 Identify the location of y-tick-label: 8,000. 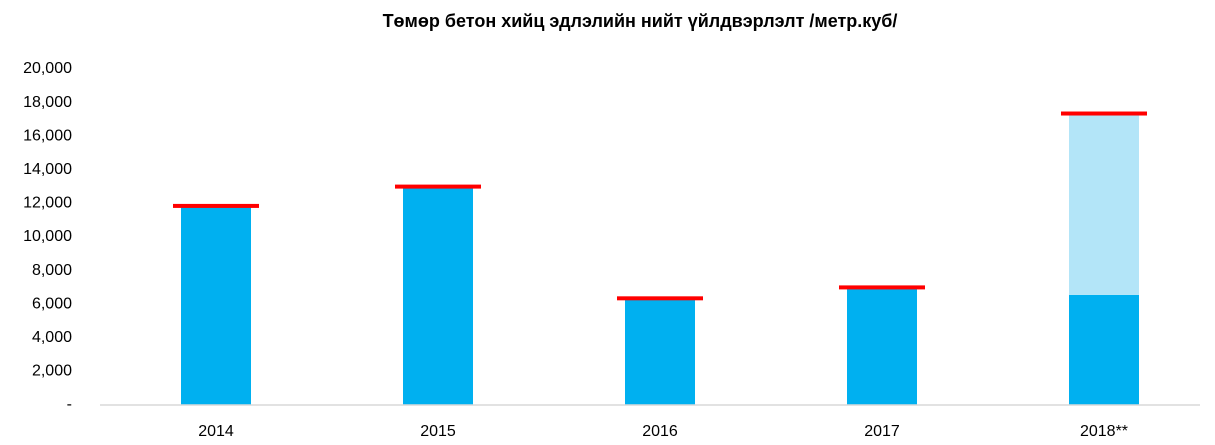
(52, 270).